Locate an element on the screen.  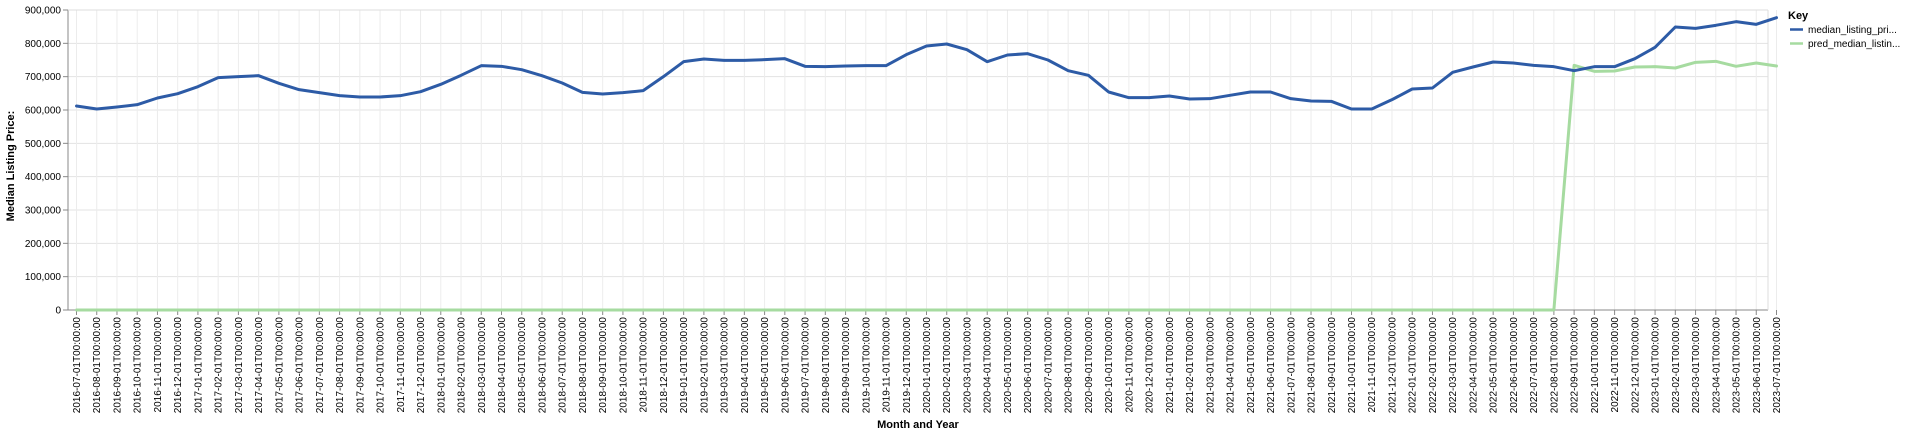
x-tick-label: 2019-11-01T00:00:00 is located at coordinates (887, 365).